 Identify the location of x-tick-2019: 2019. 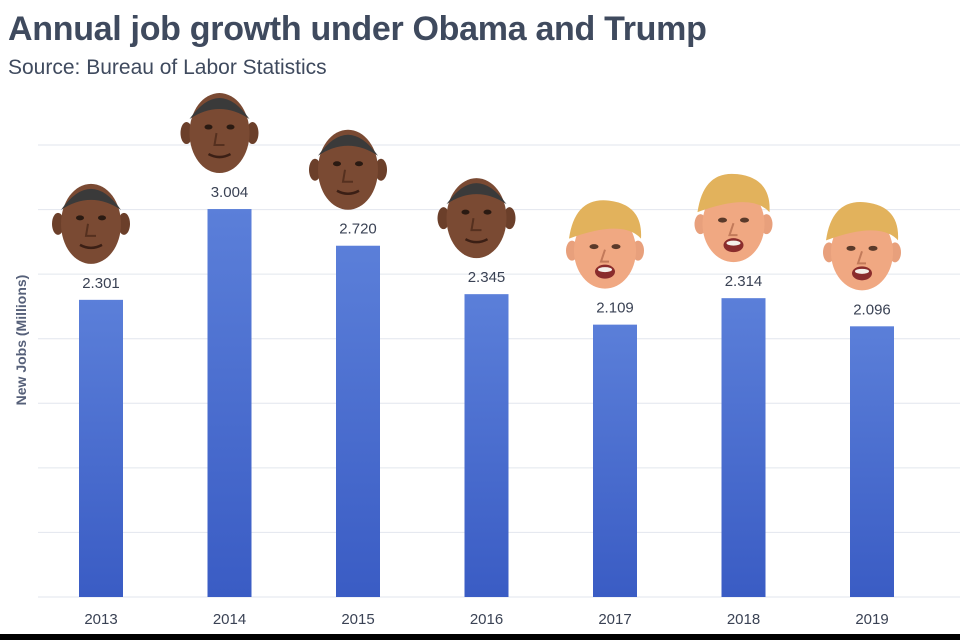
(871, 619).